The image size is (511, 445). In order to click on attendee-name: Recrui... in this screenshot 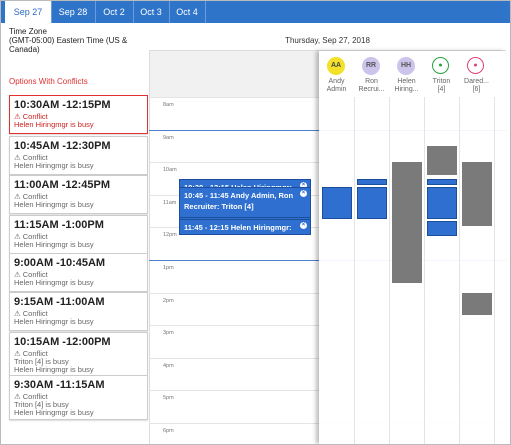, I will do `click(371, 89)`.